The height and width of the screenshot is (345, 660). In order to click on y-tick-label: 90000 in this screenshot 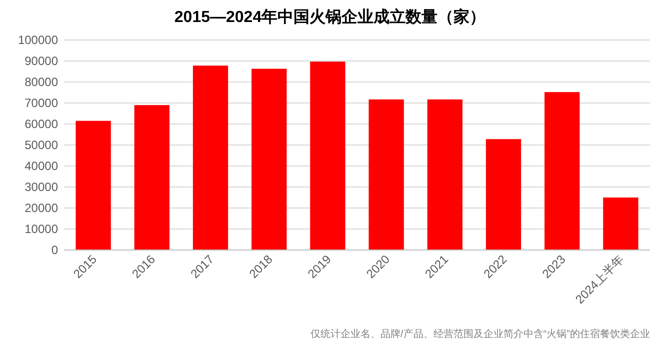, I will do `click(41, 61)`.